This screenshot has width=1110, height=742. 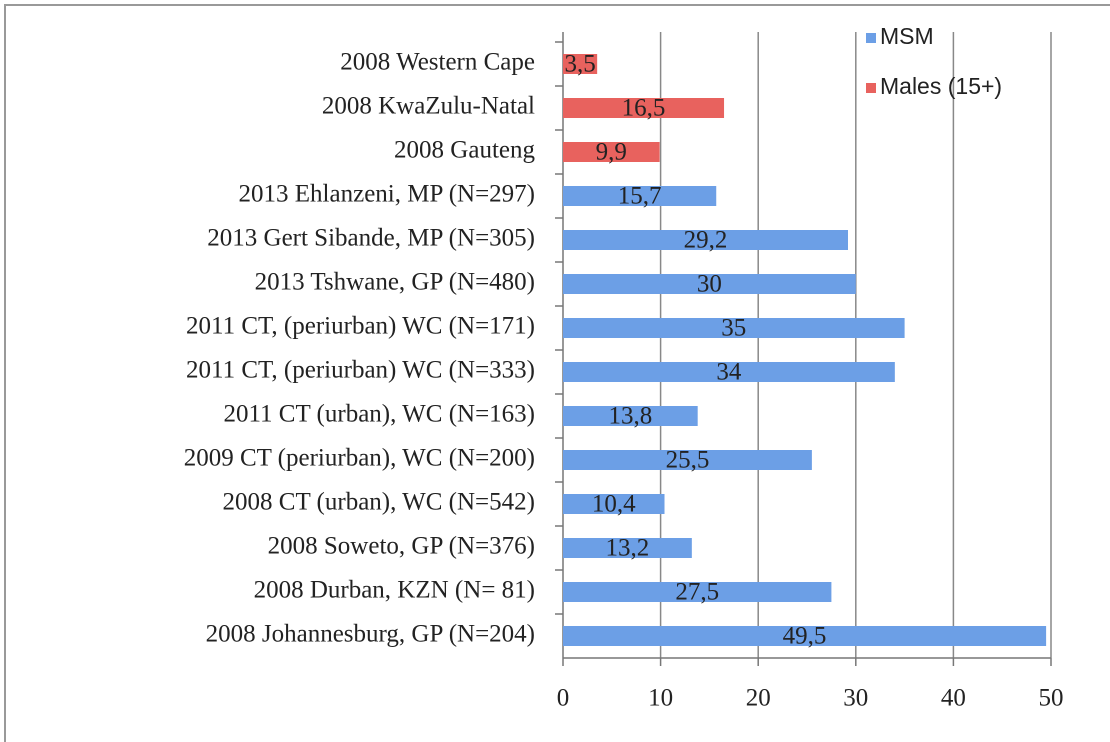 I want to click on data-label: 9,9, so click(x=611, y=152).